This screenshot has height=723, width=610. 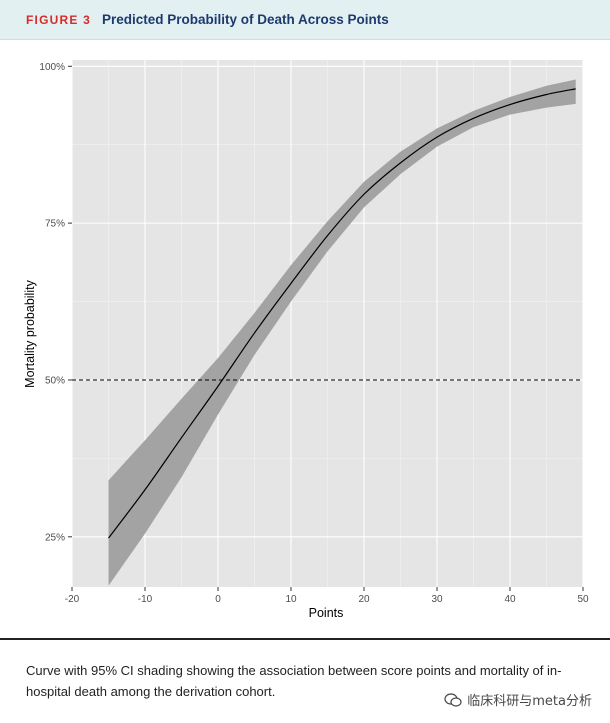 I want to click on x-tick-label: -20, so click(x=72, y=599).